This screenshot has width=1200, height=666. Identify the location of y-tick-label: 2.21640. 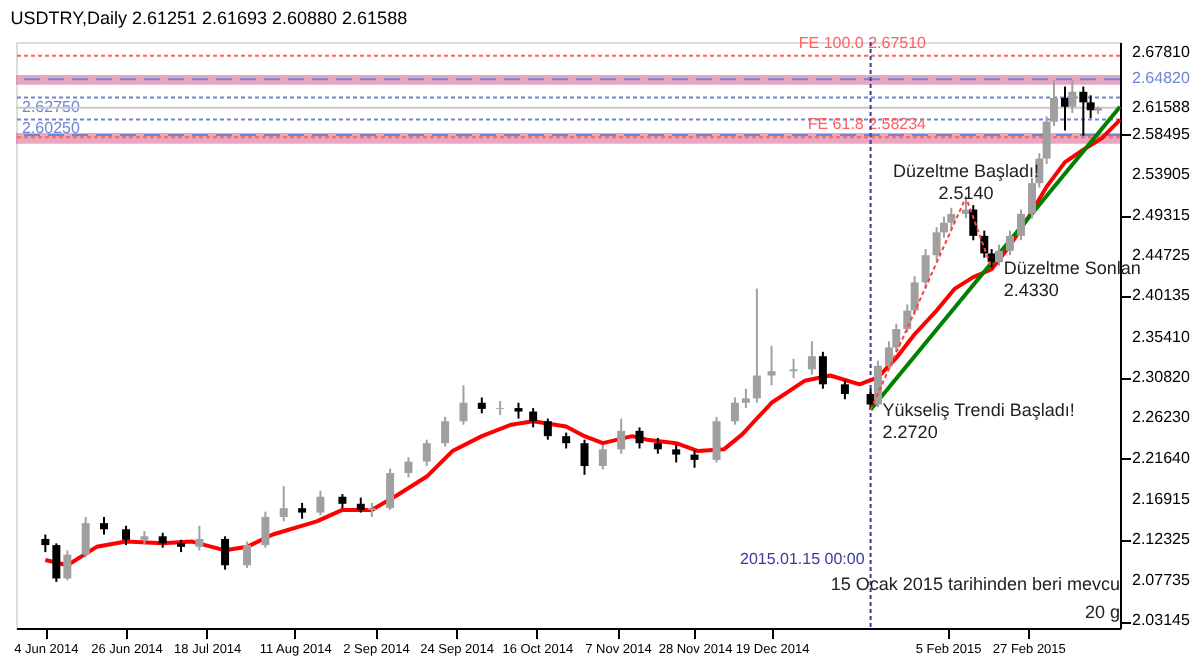
(1161, 457).